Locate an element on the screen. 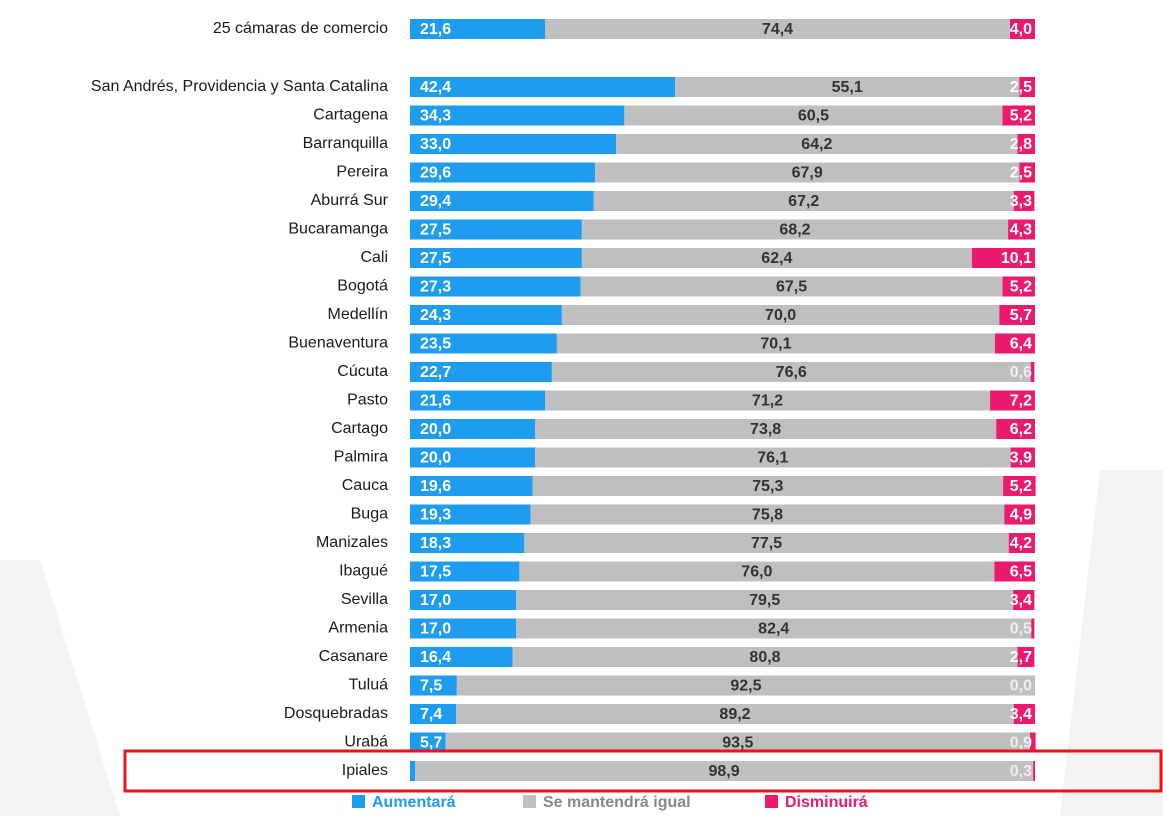 The height and width of the screenshot is (816, 1163). value-label: 0,6 is located at coordinates (1021, 372).